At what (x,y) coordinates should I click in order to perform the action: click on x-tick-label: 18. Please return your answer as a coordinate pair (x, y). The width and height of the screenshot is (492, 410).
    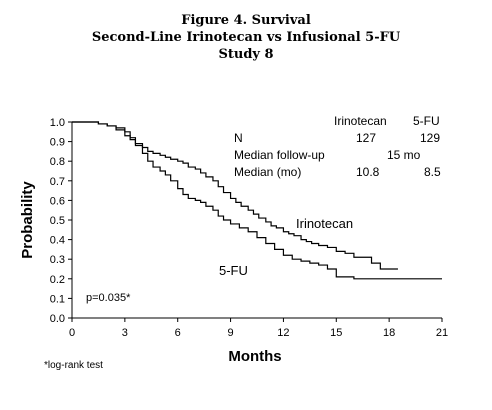
    Looking at the image, I should click on (389, 333).